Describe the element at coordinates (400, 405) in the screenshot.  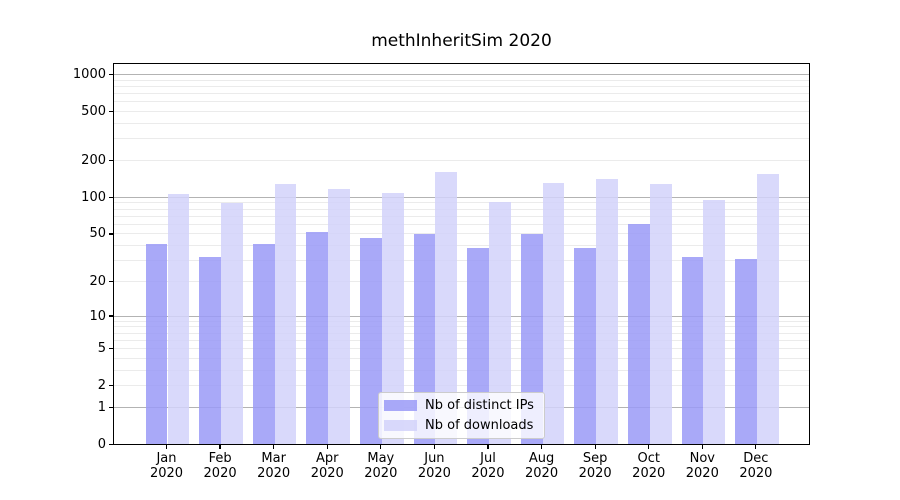
I see `legend-swatch-distinct-ips` at that location.